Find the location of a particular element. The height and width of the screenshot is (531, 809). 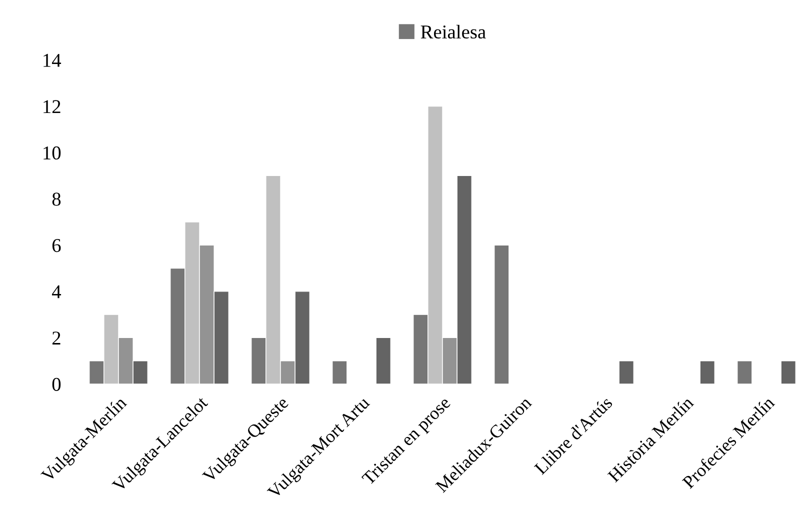

y-tick-label: 10 is located at coordinates (52, 153).